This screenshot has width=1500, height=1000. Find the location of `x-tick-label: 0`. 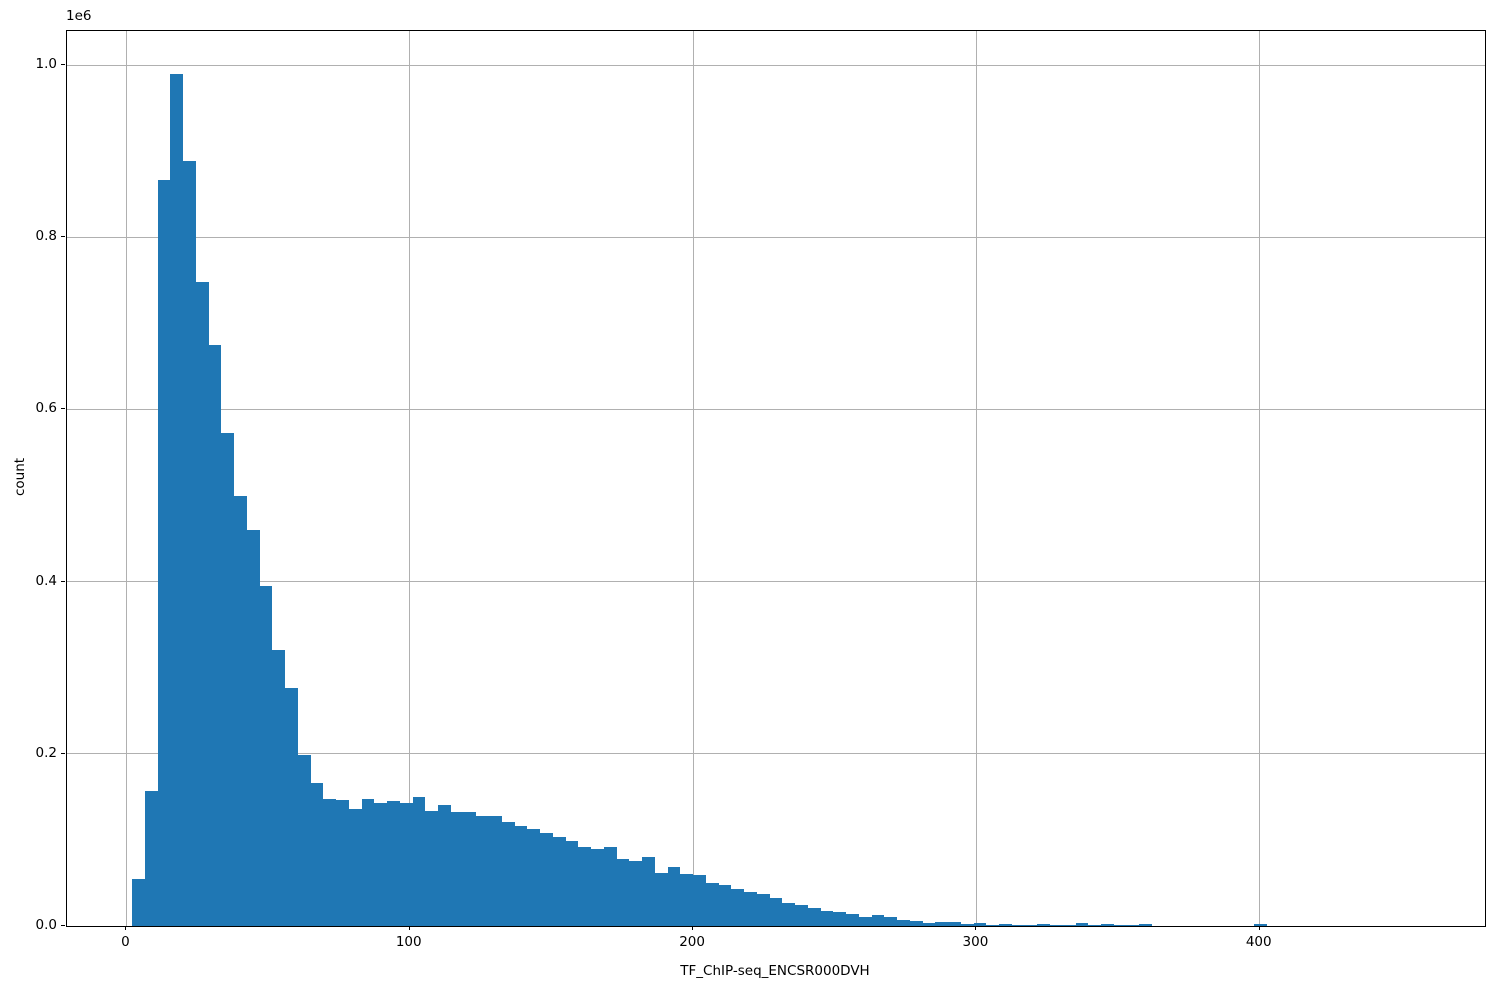

x-tick-label: 0 is located at coordinates (125, 942).